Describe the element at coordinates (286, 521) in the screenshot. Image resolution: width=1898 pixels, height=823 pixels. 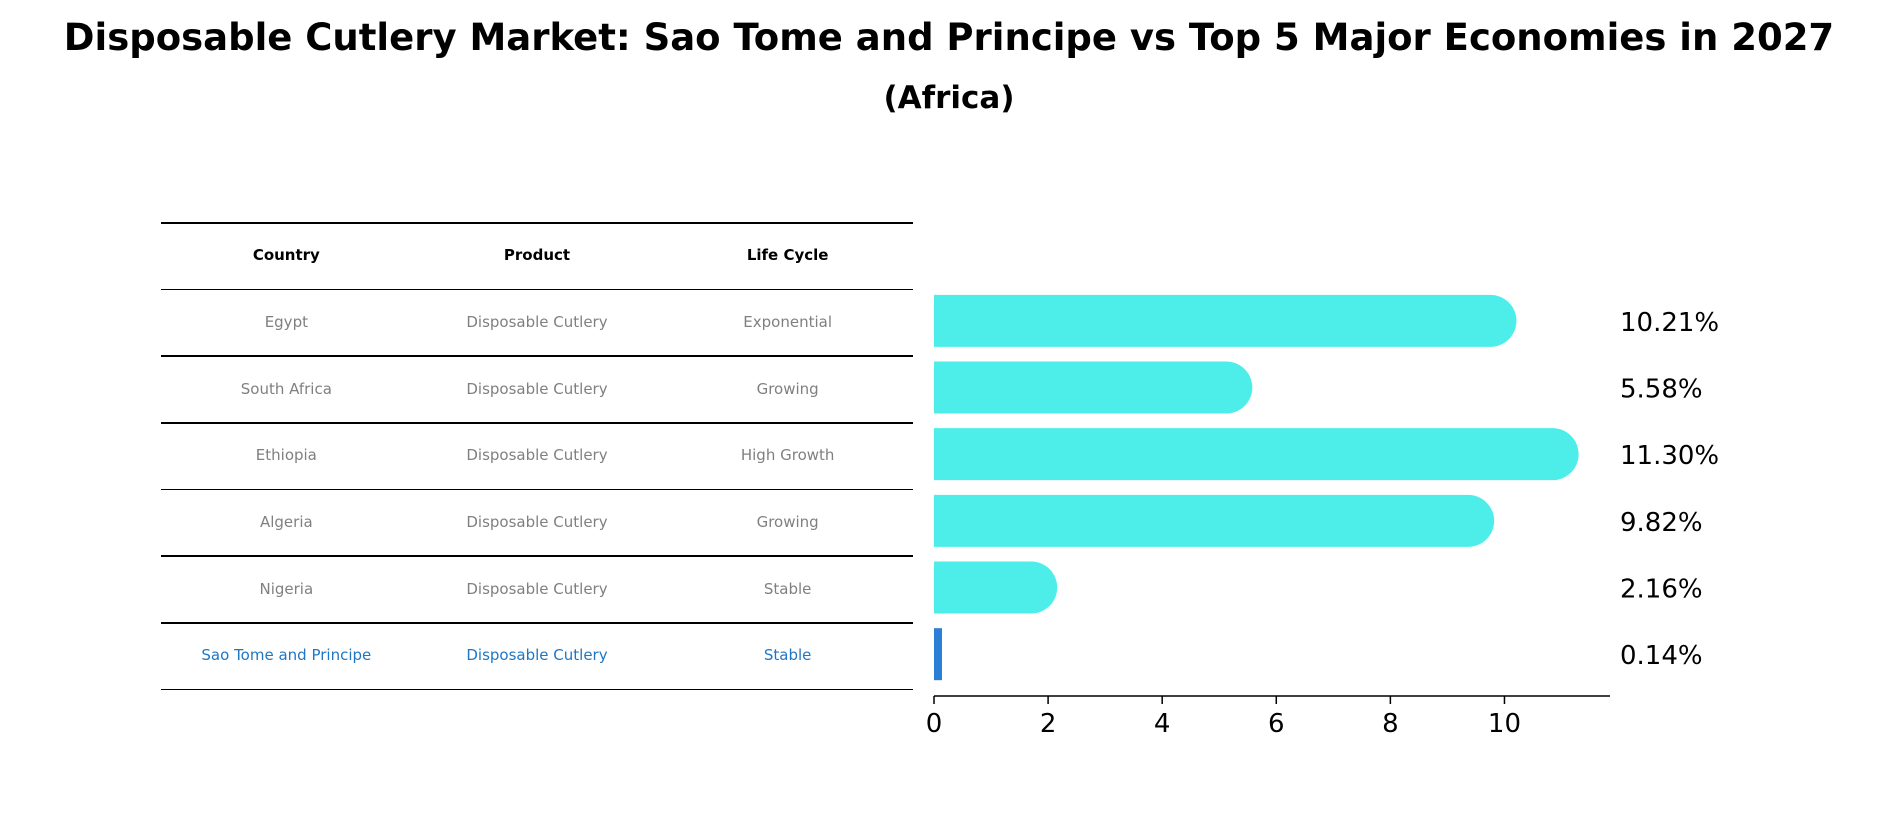
I see `country-cell: Algeria` at that location.